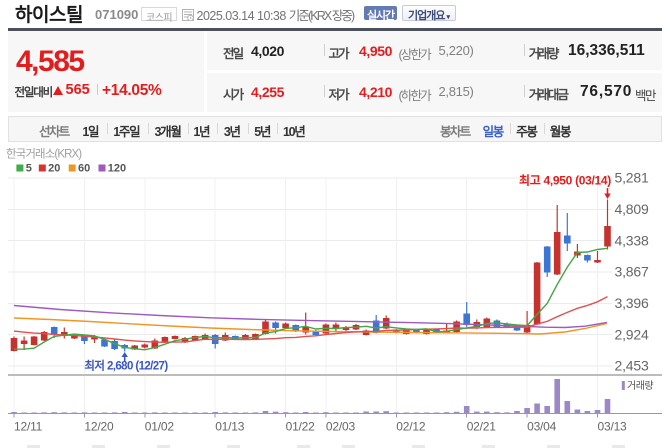  Describe the element at coordinates (613, 427) in the screenshot. I see `svg-text: 03/13` at that location.